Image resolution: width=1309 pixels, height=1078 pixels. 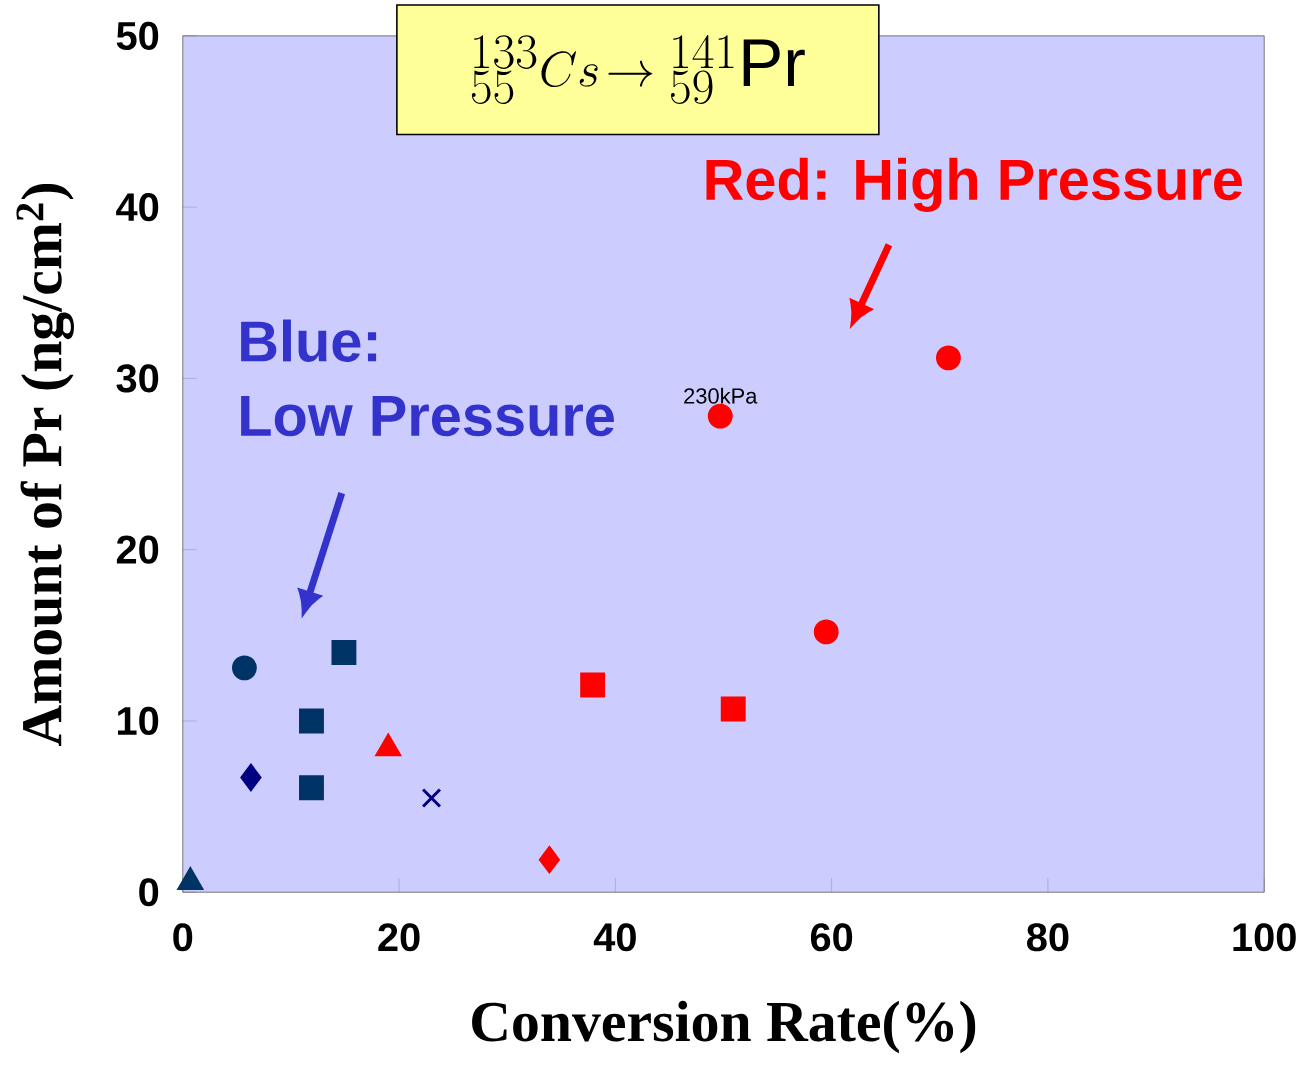 I want to click on x-tick-label: 20, so click(x=399, y=937).